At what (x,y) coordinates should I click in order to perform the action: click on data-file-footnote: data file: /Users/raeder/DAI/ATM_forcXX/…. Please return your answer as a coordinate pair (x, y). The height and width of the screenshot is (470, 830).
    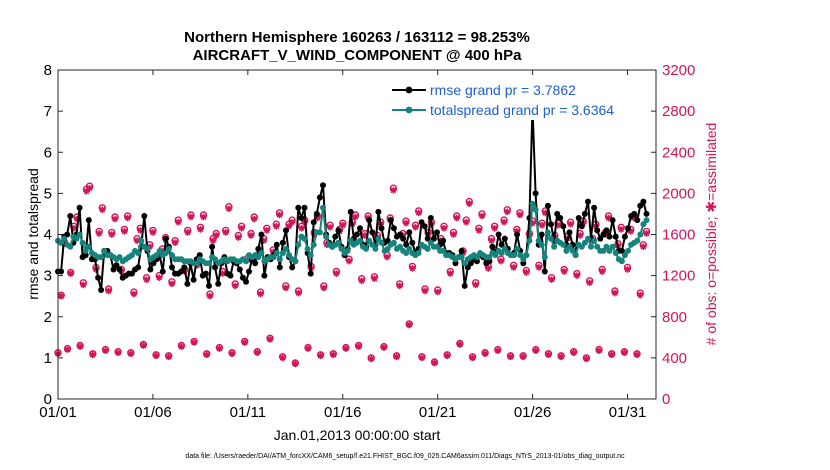
    Looking at the image, I should click on (405, 456).